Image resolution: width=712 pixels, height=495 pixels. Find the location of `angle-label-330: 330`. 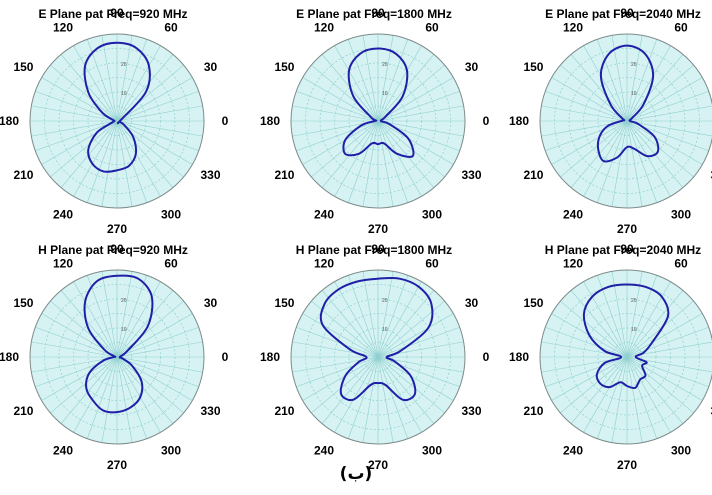

angle-label-330: 330 is located at coordinates (472, 175).